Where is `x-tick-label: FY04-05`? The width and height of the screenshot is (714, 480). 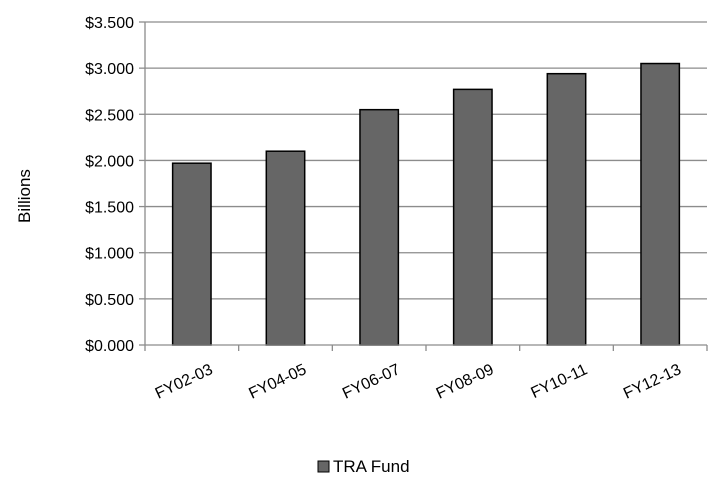 x-tick-label: FY04-05 is located at coordinates (277, 381).